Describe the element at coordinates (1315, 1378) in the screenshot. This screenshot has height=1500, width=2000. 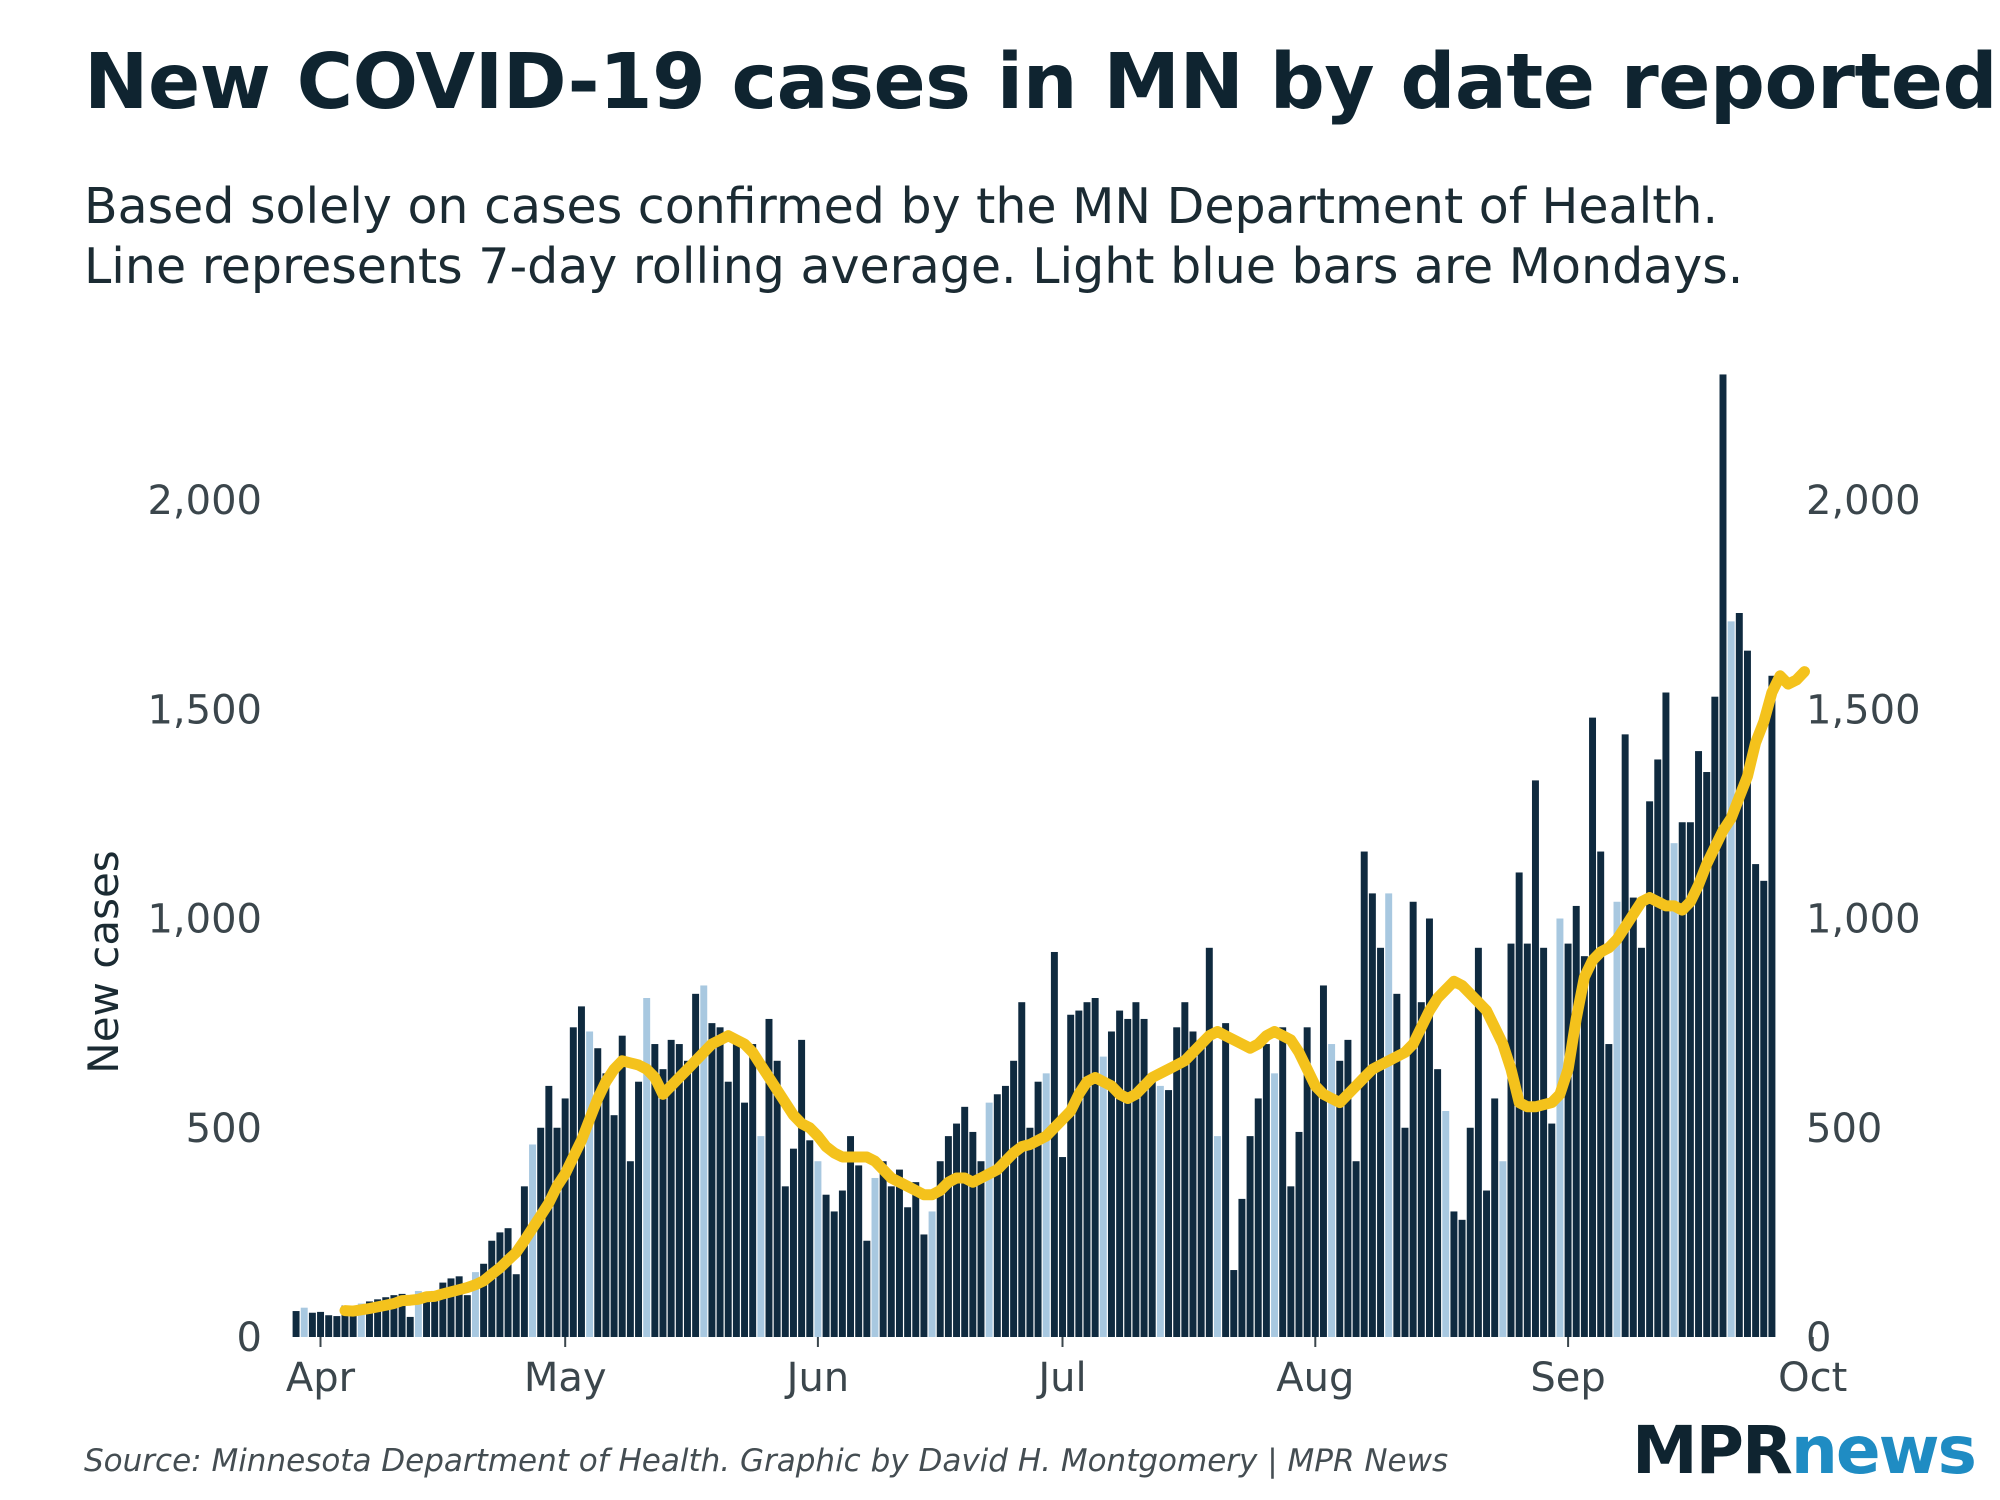
I see `x-tick-label: Aug` at that location.